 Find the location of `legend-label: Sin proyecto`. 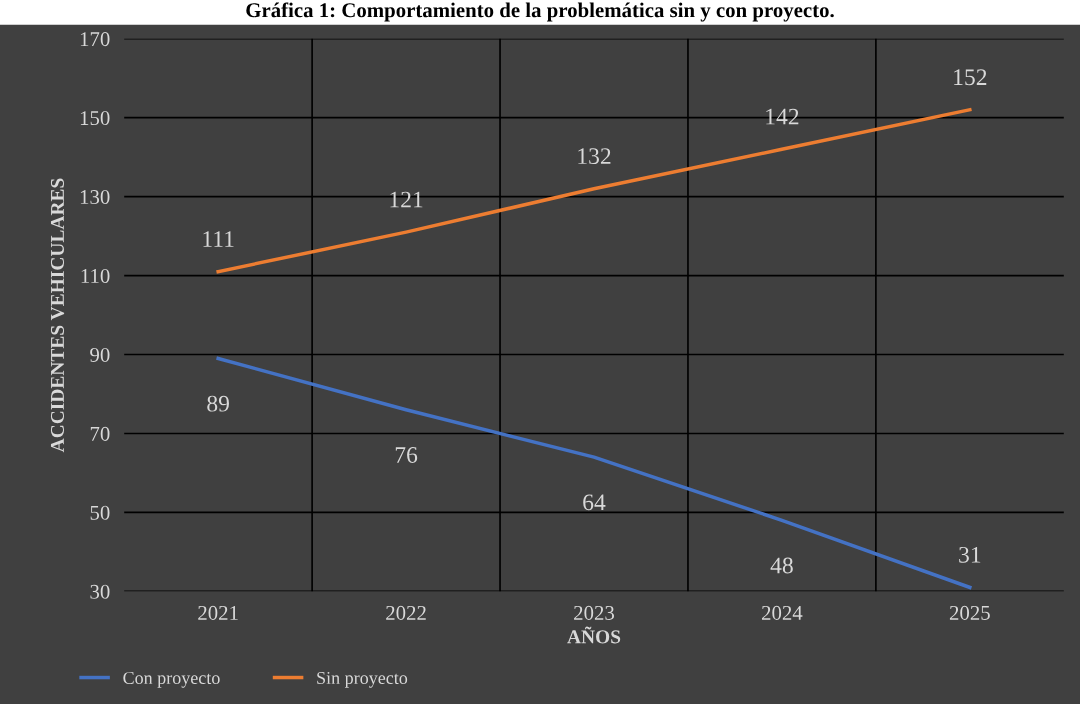

legend-label: Sin proyecto is located at coordinates (362, 679).